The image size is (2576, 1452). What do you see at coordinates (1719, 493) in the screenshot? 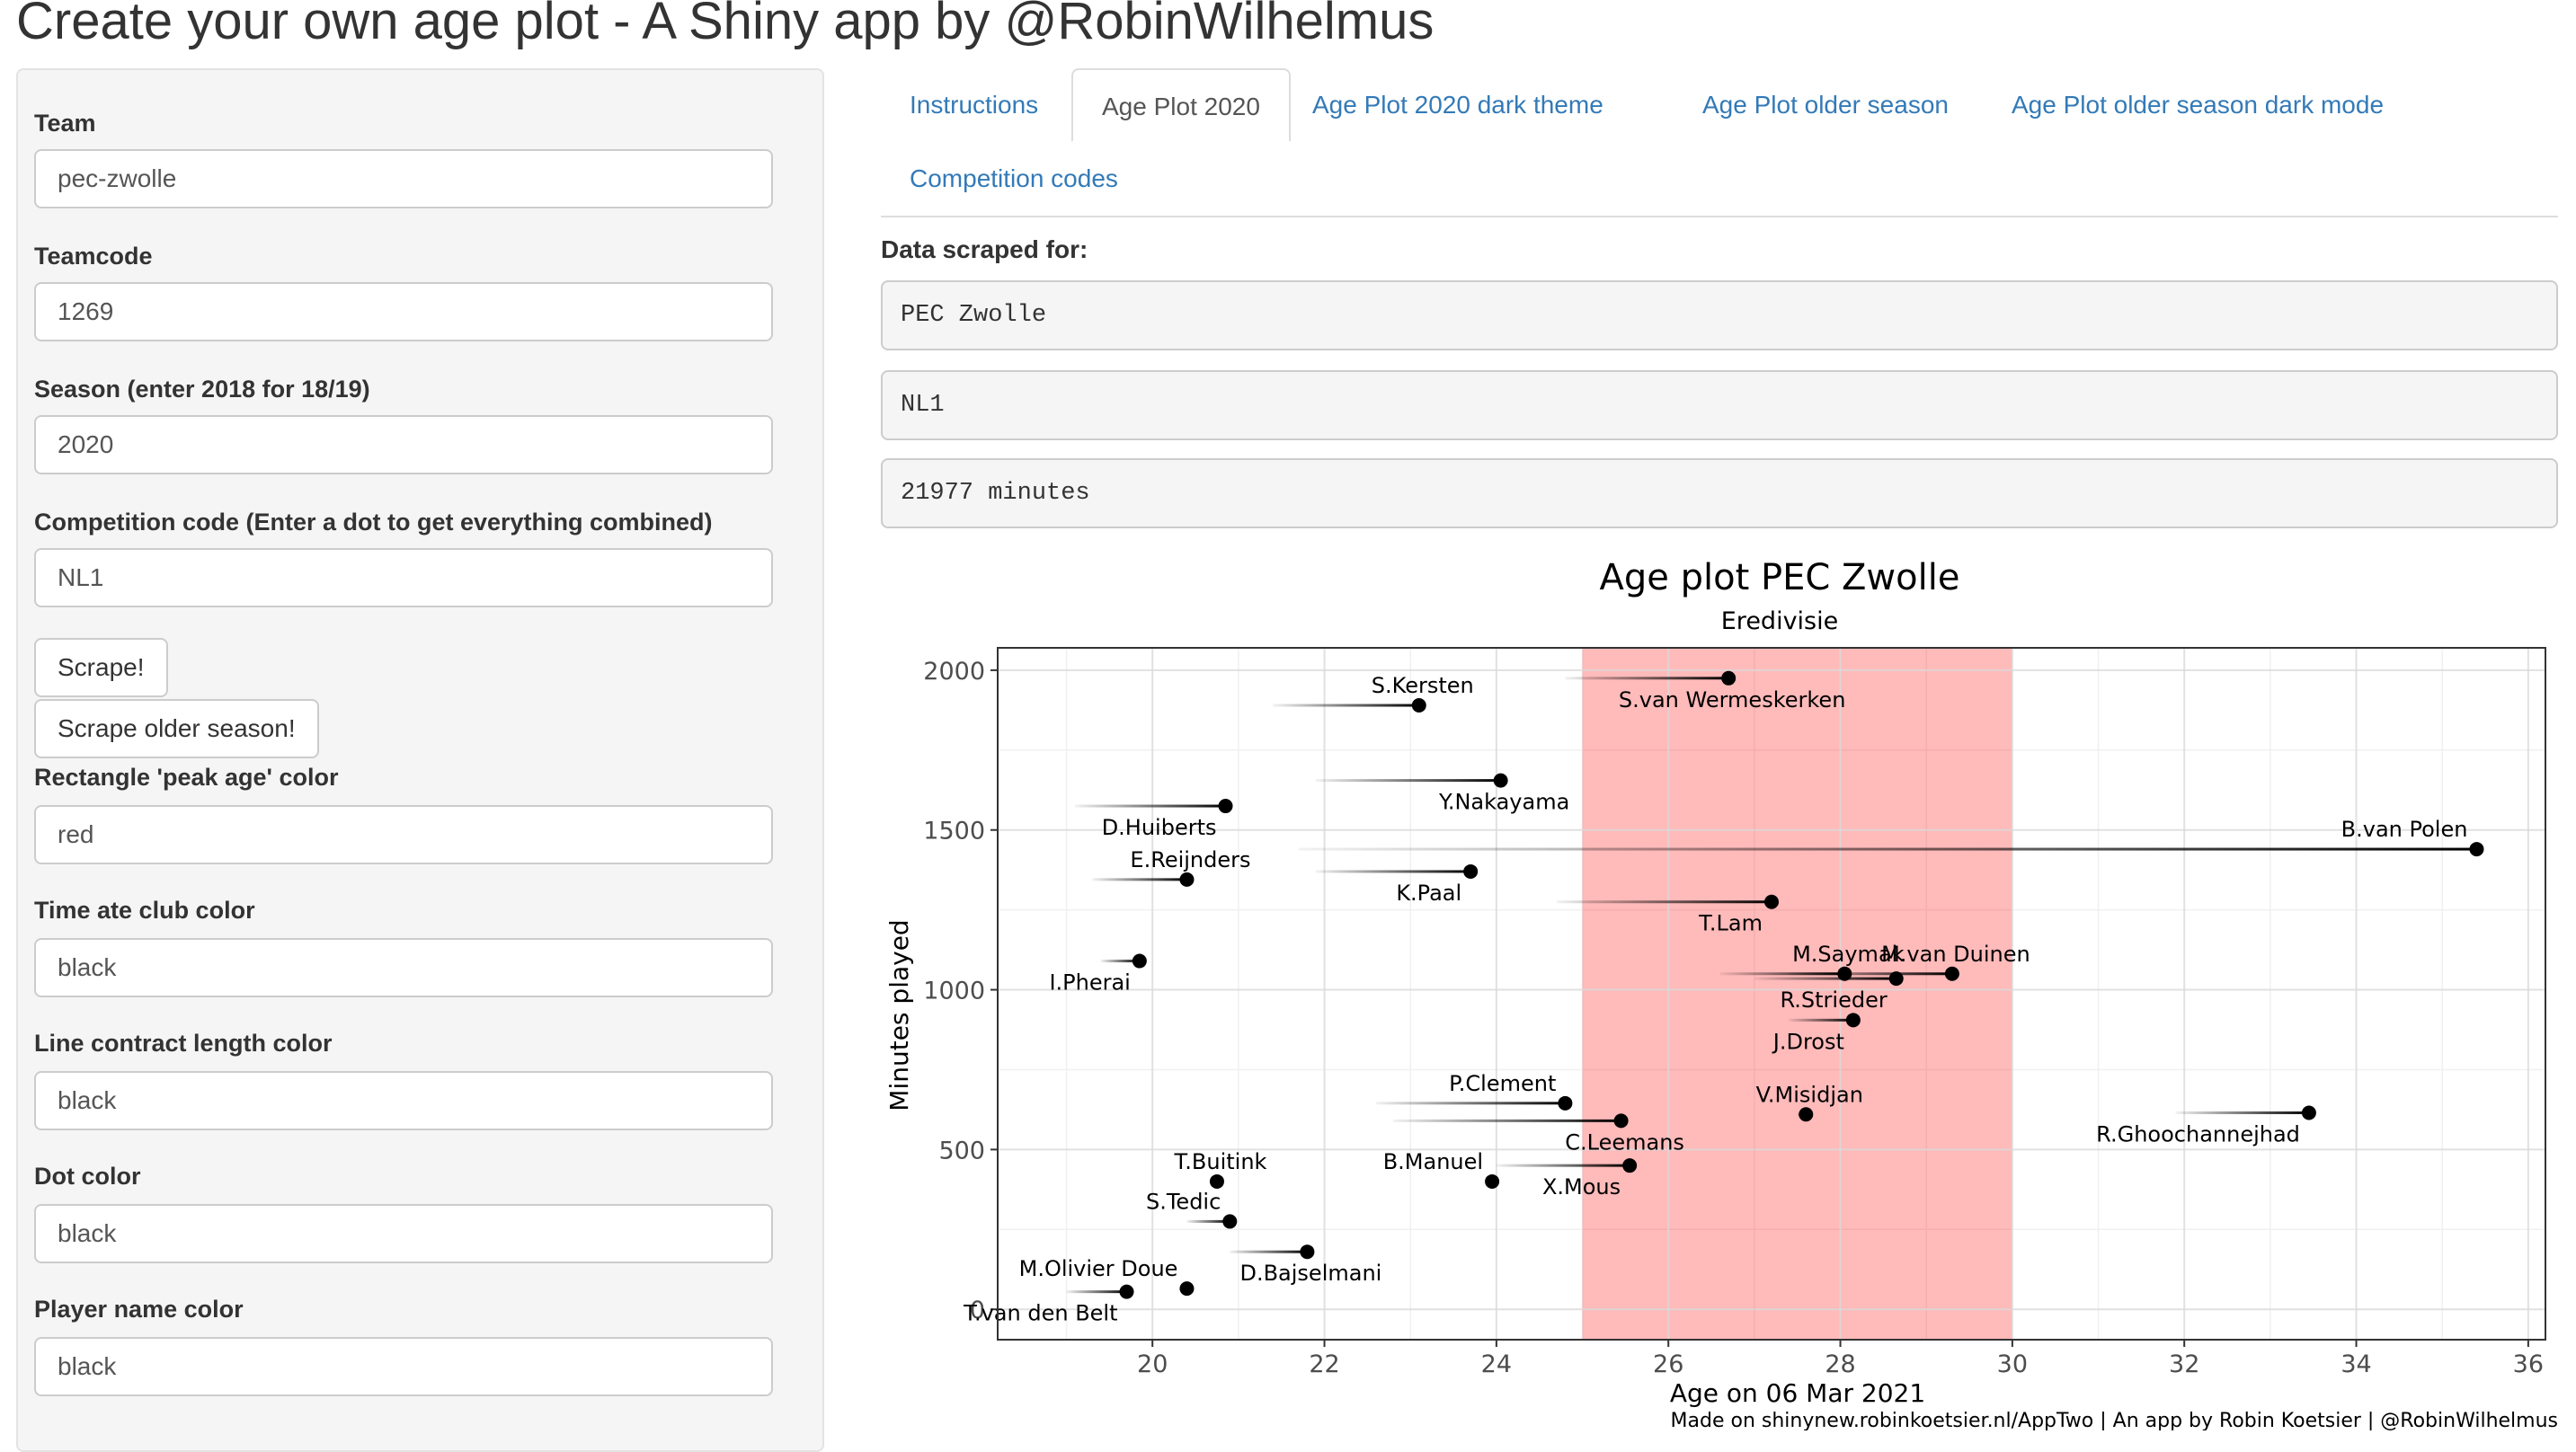
I see `scraped-minutes-output: 21977 minutes` at bounding box center [1719, 493].